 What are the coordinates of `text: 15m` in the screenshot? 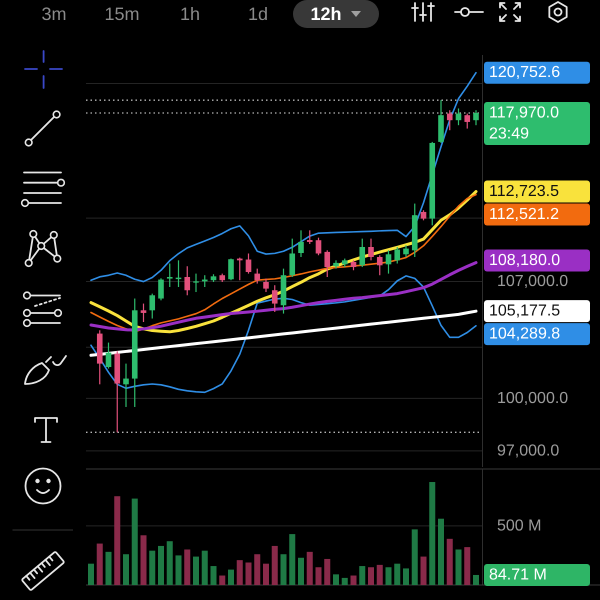 It's located at (122, 14).